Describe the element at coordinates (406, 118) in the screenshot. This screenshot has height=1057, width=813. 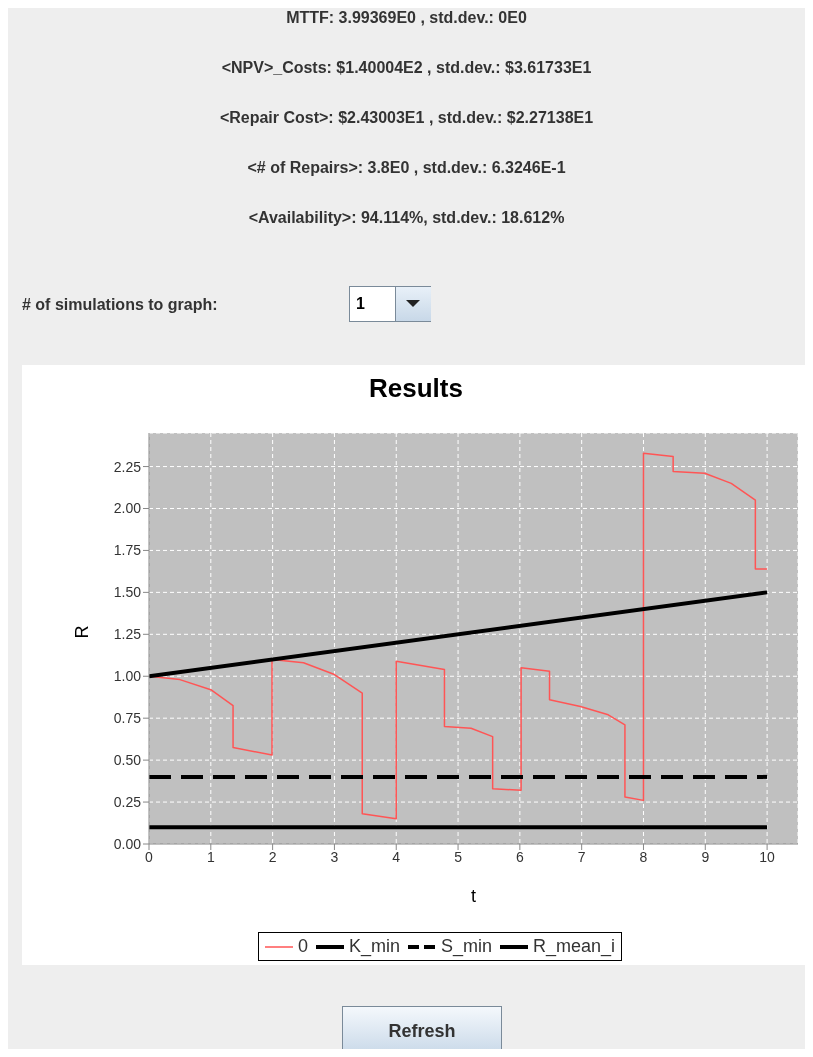
I see `text: <Repair Cost>: $2.43003E1 , std.dev.: $2.27138E1` at that location.